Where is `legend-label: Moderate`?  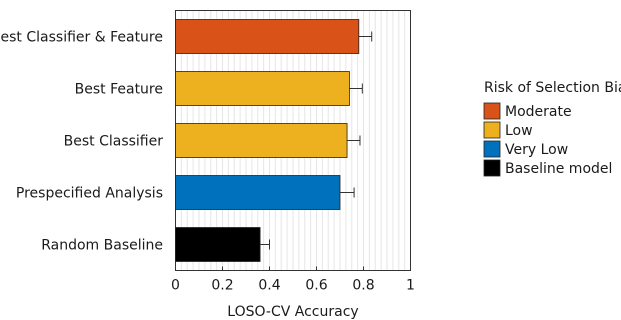 legend-label: Moderate is located at coordinates (538, 112).